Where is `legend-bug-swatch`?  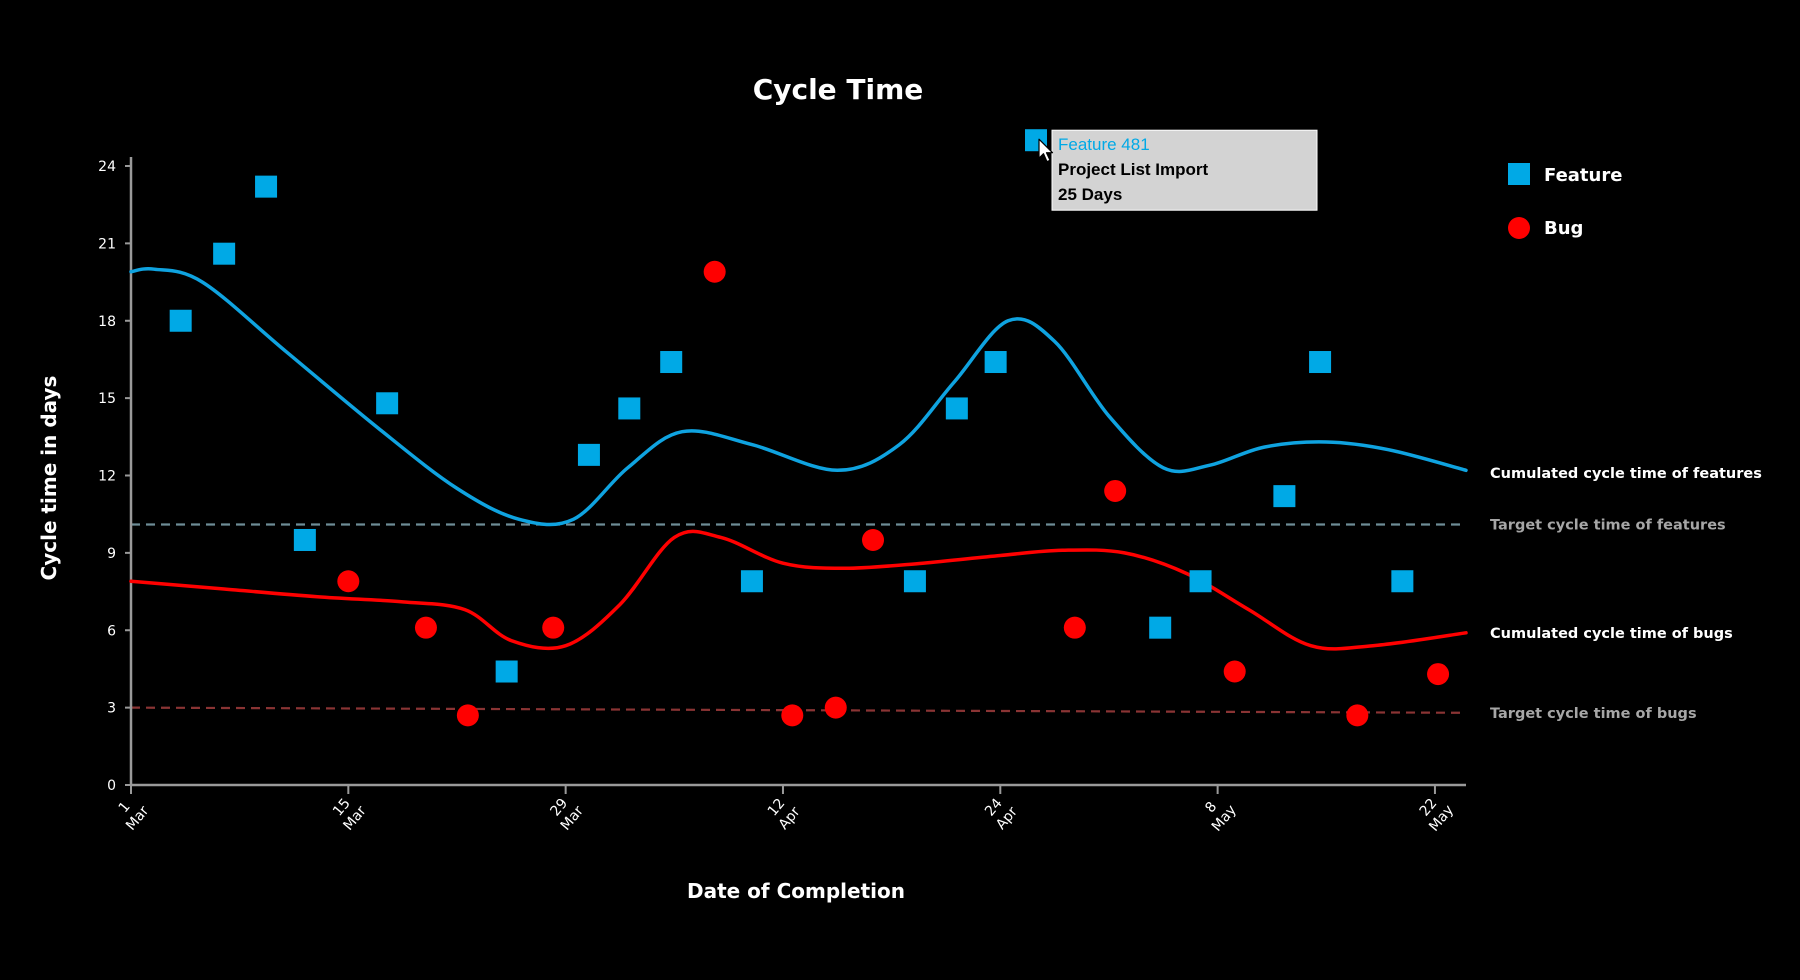 legend-bug-swatch is located at coordinates (1519, 228).